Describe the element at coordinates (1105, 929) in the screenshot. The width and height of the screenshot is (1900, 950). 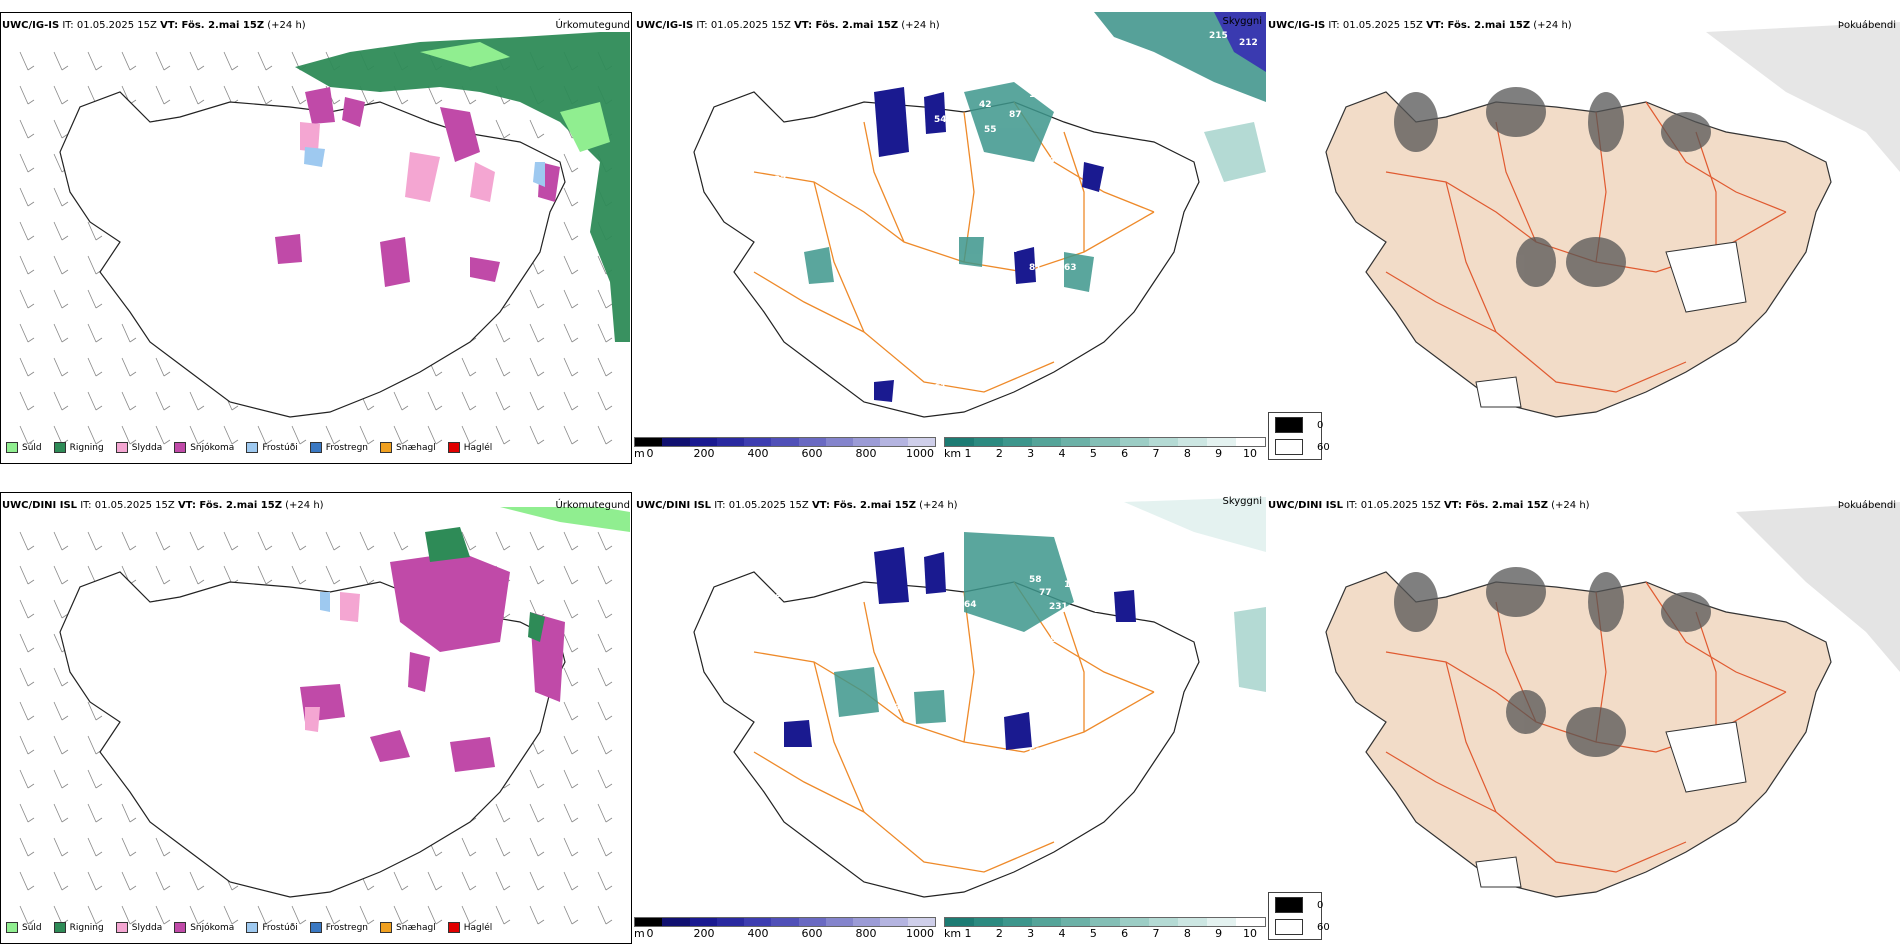
I see `row2-visibility-colorbar: km 1 2 3 4 5 6 7 8 9 10` at that location.